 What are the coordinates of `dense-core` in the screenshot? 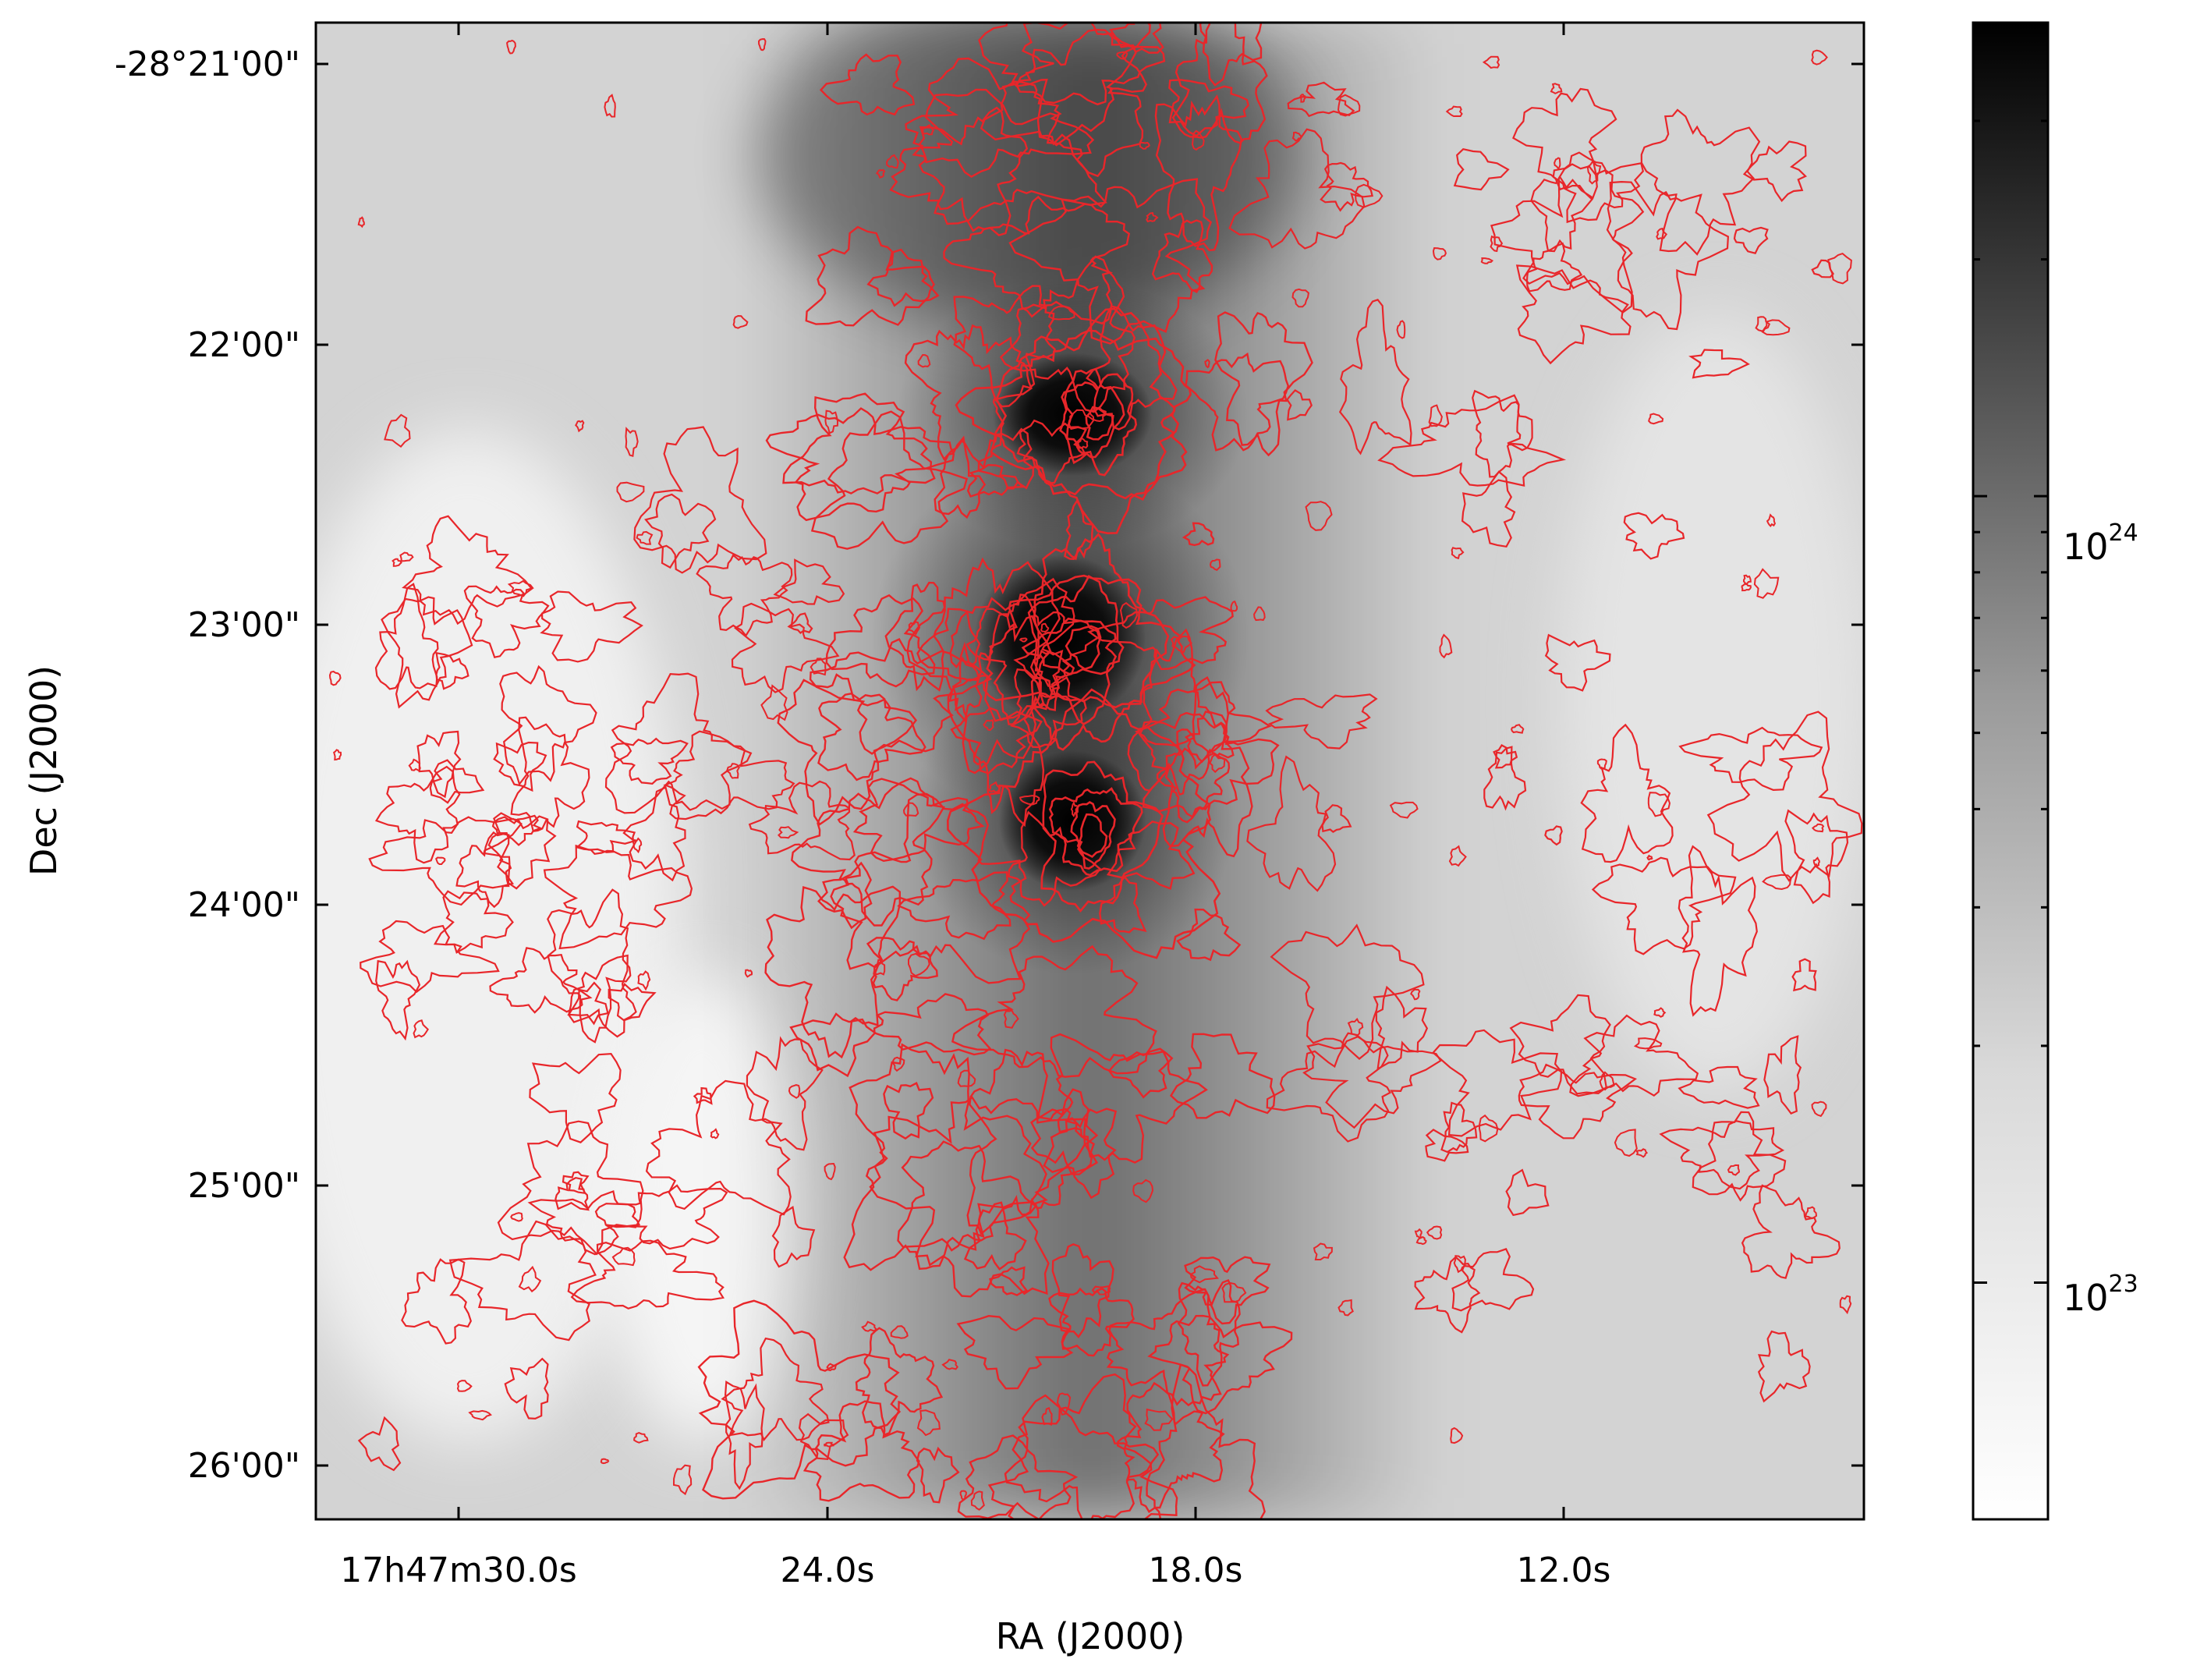 It's located at (1072, 820).